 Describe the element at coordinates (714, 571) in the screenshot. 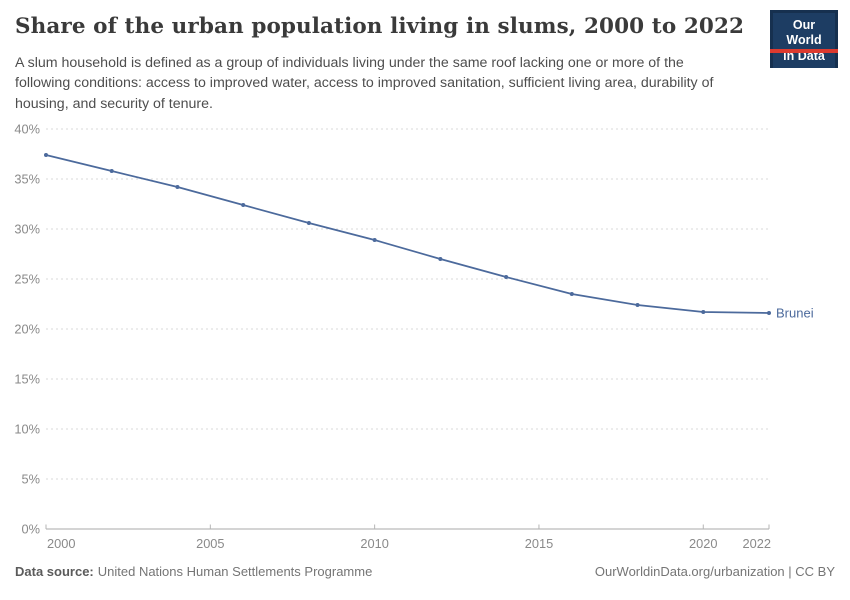

I see `attribution-link: OurWorldinData.org/urbanization | CC BY` at that location.